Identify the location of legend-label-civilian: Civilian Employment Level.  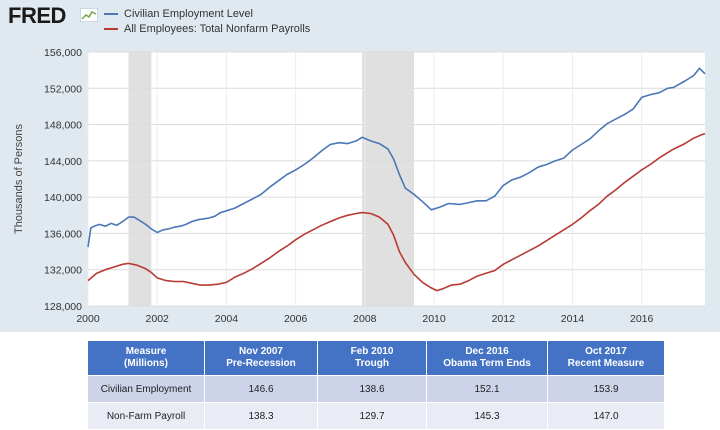
(188, 14).